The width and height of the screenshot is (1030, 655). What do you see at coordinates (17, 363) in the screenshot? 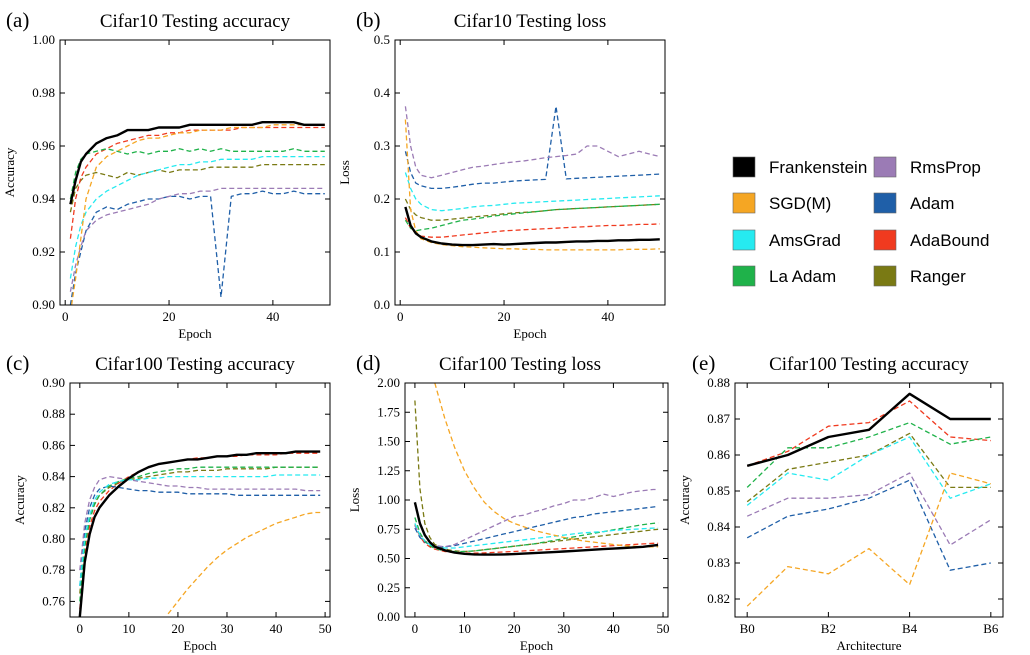
I see `panel-label: (c)` at bounding box center [17, 363].